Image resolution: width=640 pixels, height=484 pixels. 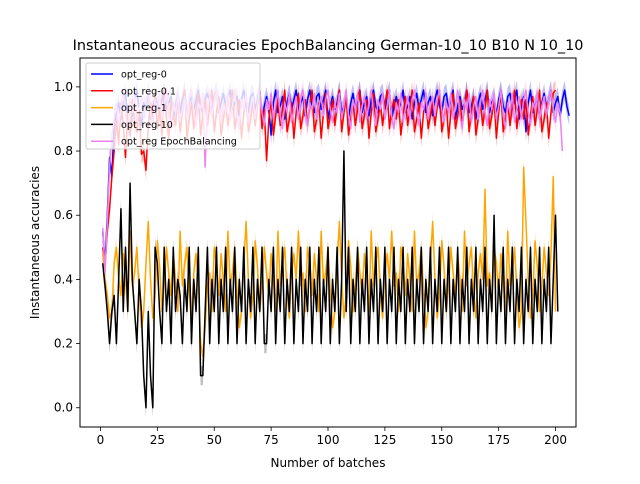 I want to click on y-tick-label-0: 0.0, so click(x=63, y=408).